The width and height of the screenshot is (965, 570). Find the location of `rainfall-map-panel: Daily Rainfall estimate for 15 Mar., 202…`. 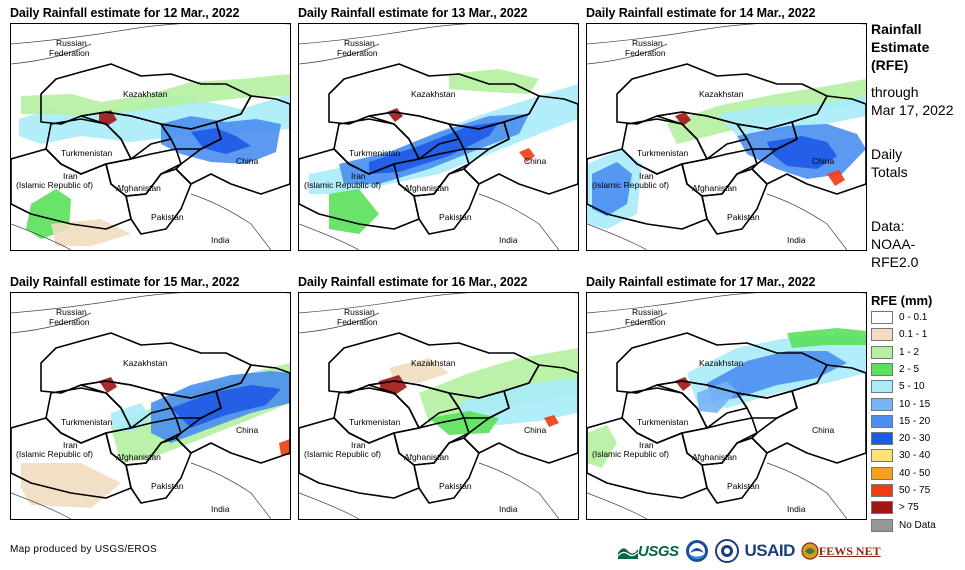

rainfall-map-panel: Daily Rainfall estimate for 15 Mar., 202… is located at coordinates (155, 406).